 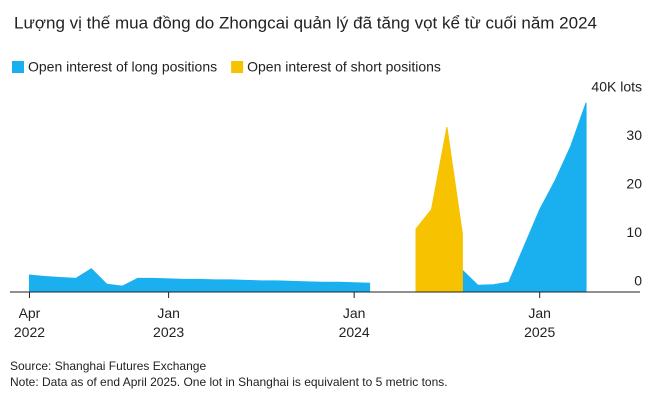 I want to click on y-tick-label: 20, so click(x=634, y=184).